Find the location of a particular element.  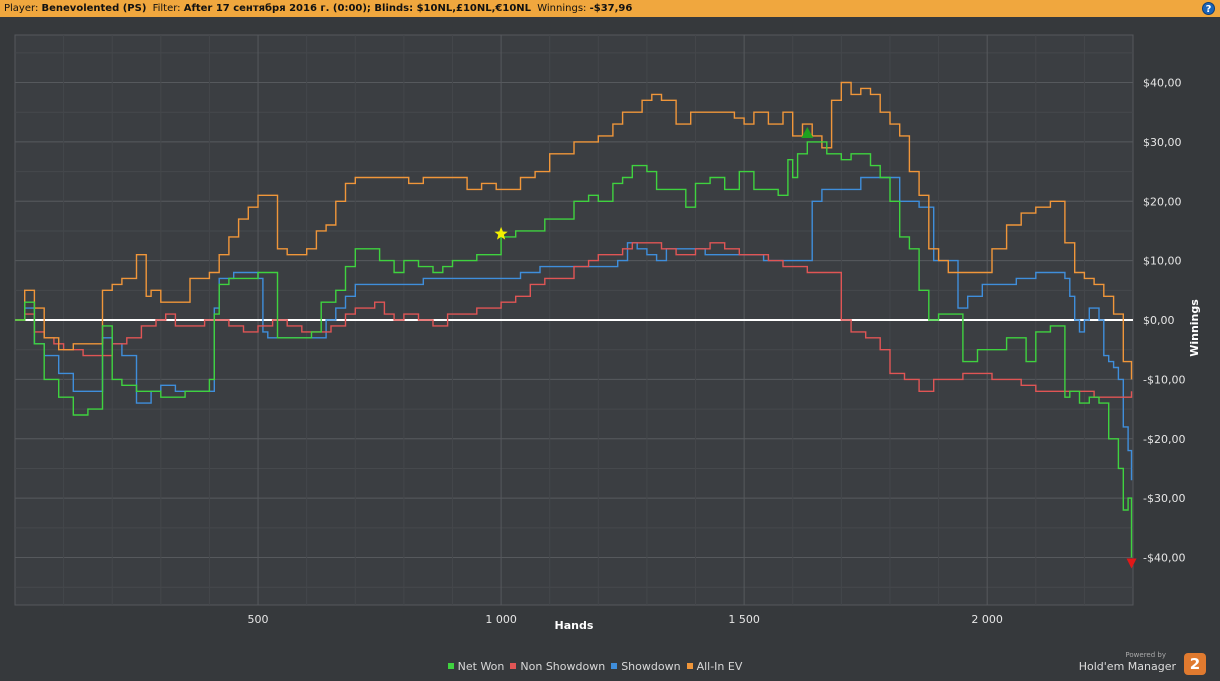

hm2-logo-icon: 2 is located at coordinates (1195, 664).